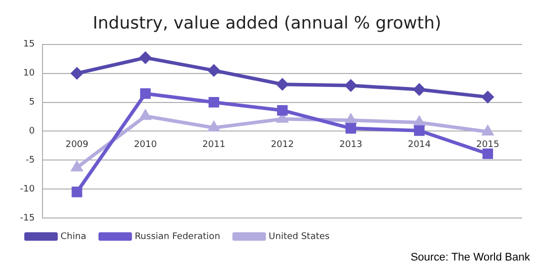  Describe the element at coordinates (73, 237) in the screenshot. I see `legend-label: China` at that location.